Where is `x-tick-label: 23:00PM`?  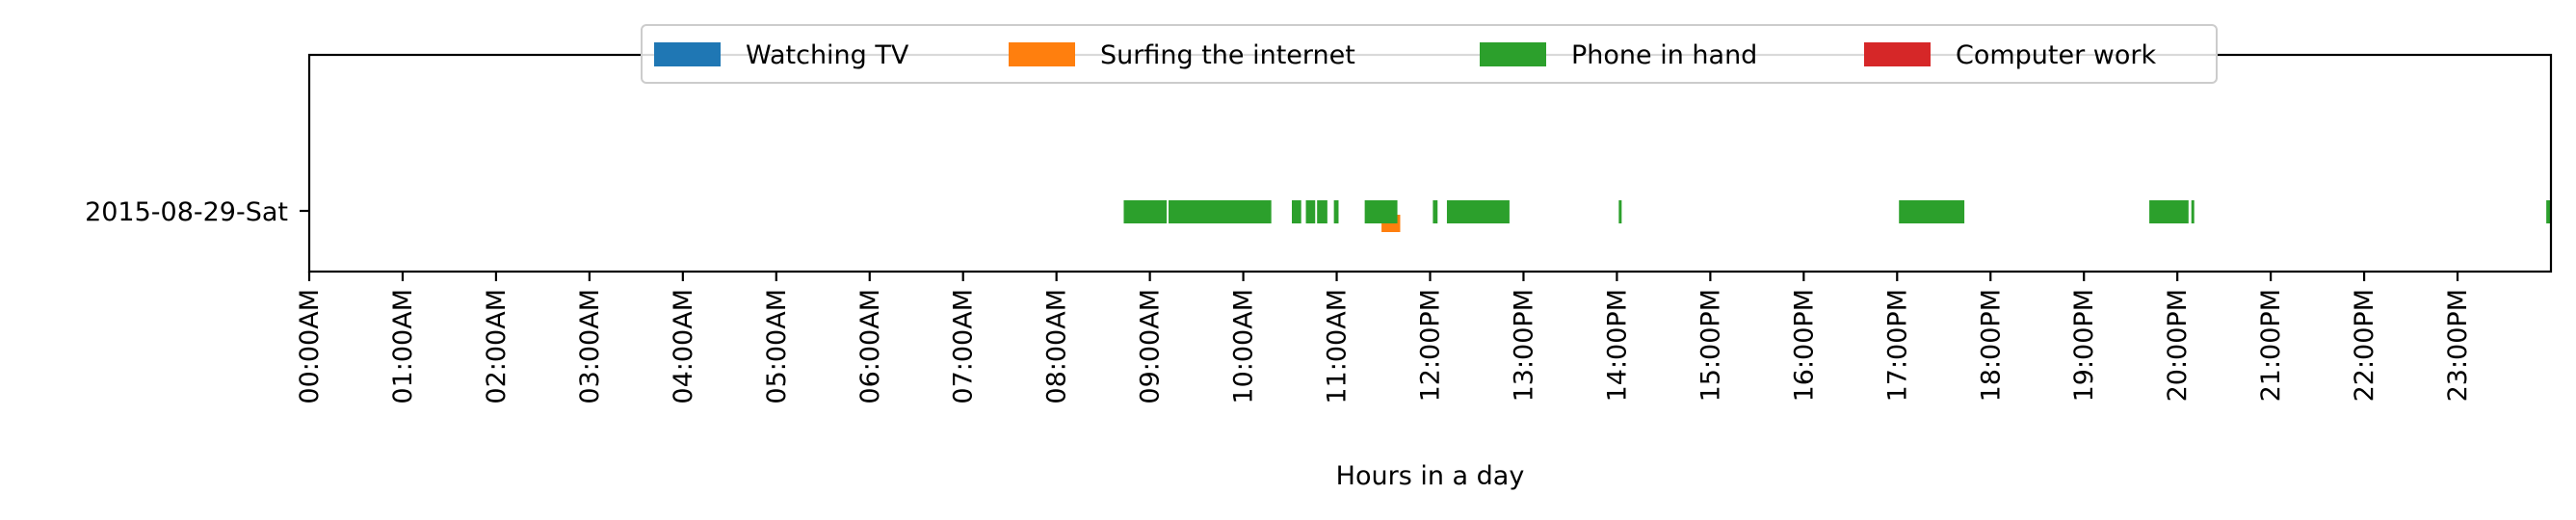
x-tick-label: 23:00PM is located at coordinates (2458, 345).